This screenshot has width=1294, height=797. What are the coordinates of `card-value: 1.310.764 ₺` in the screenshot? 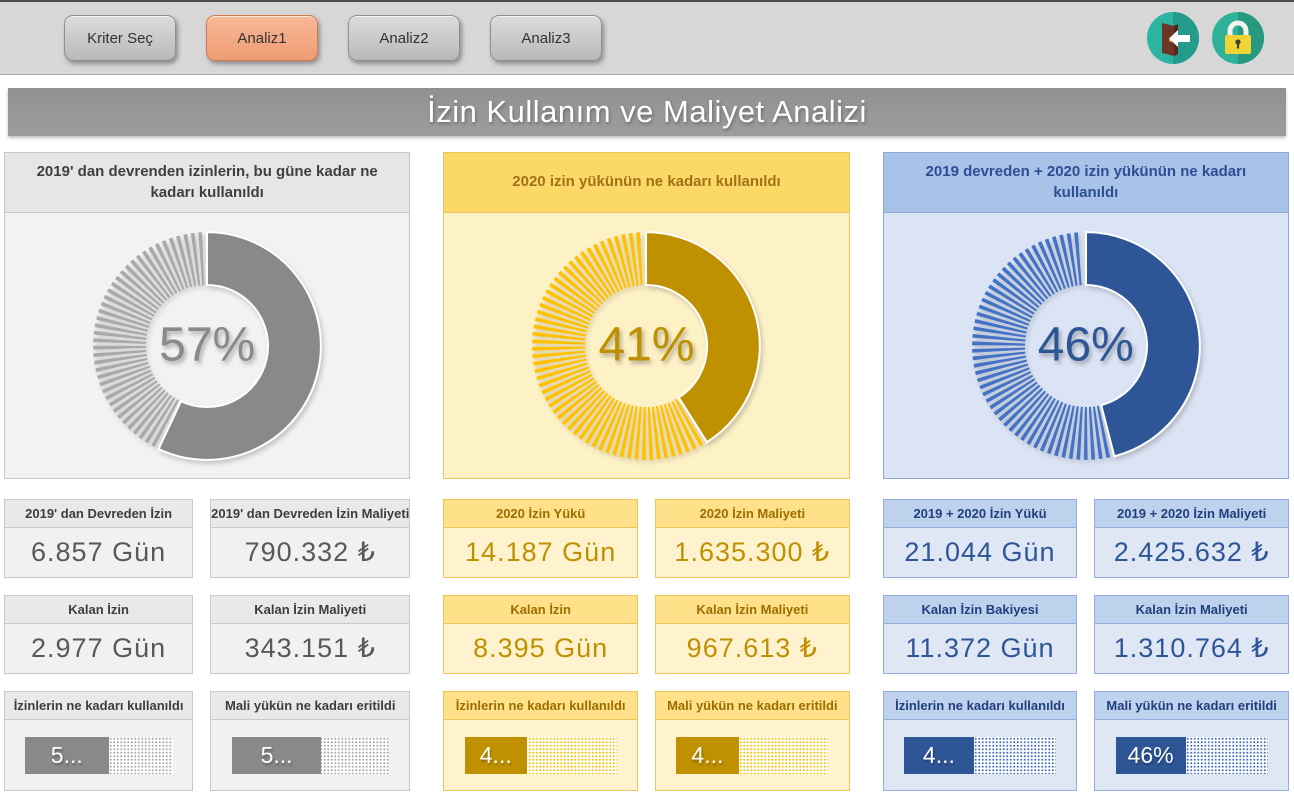 It's located at (1191, 648).